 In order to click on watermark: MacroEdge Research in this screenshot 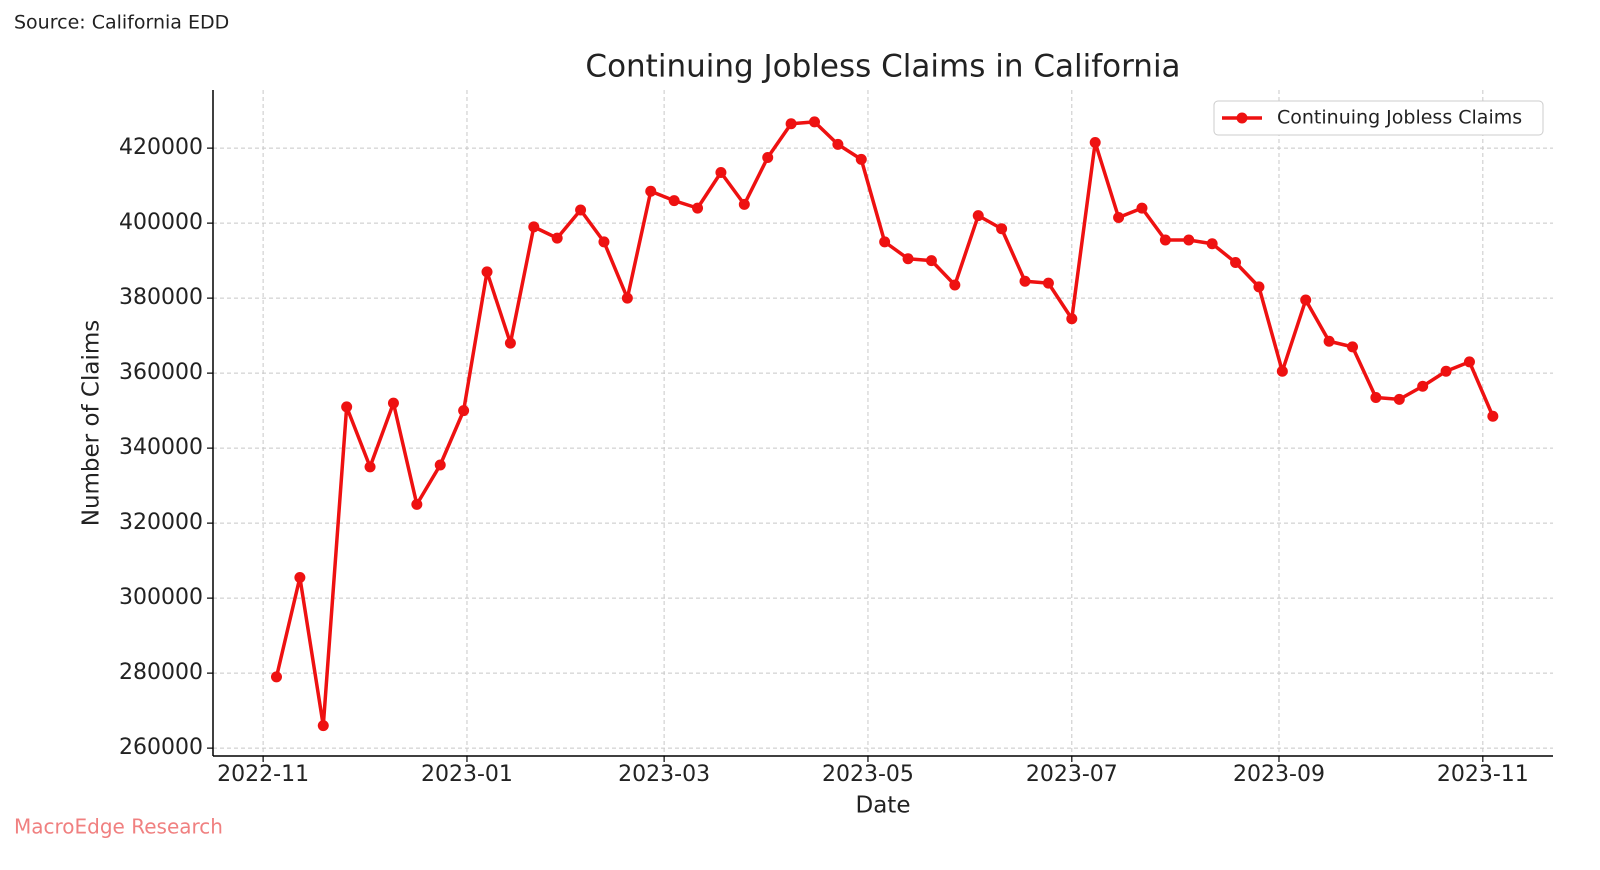, I will do `click(118, 827)`.